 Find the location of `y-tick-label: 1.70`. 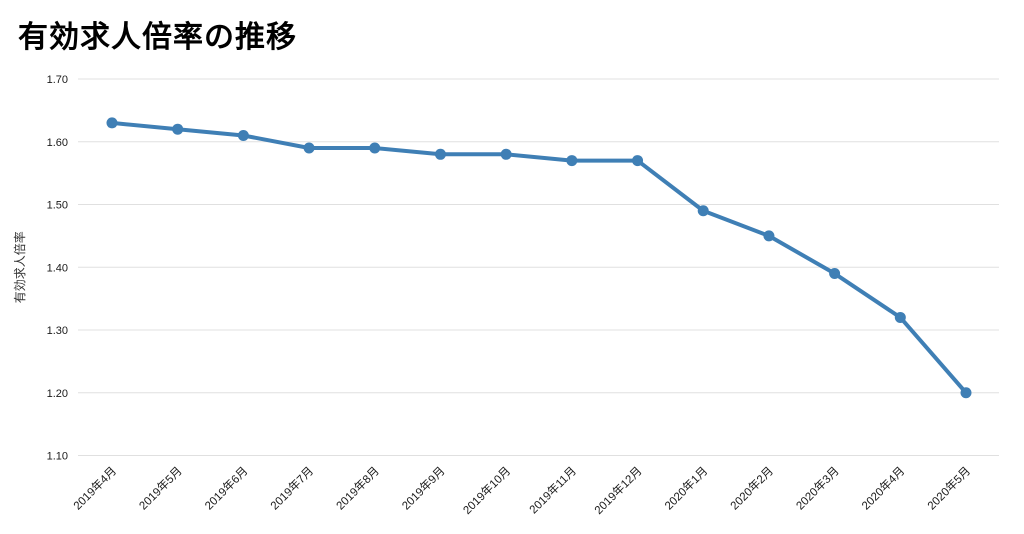

y-tick-label: 1.70 is located at coordinates (57, 80).